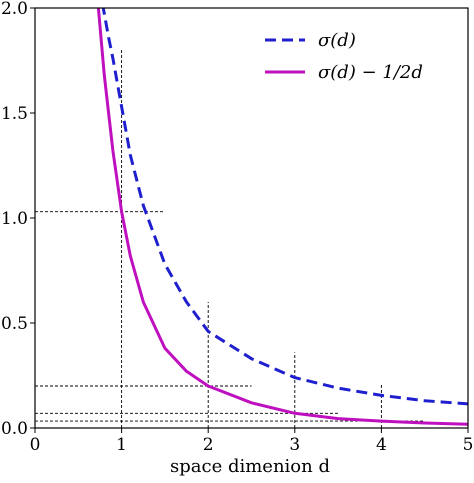  What do you see at coordinates (208, 445) in the screenshot?
I see `x-tick-label-3: 2` at bounding box center [208, 445].